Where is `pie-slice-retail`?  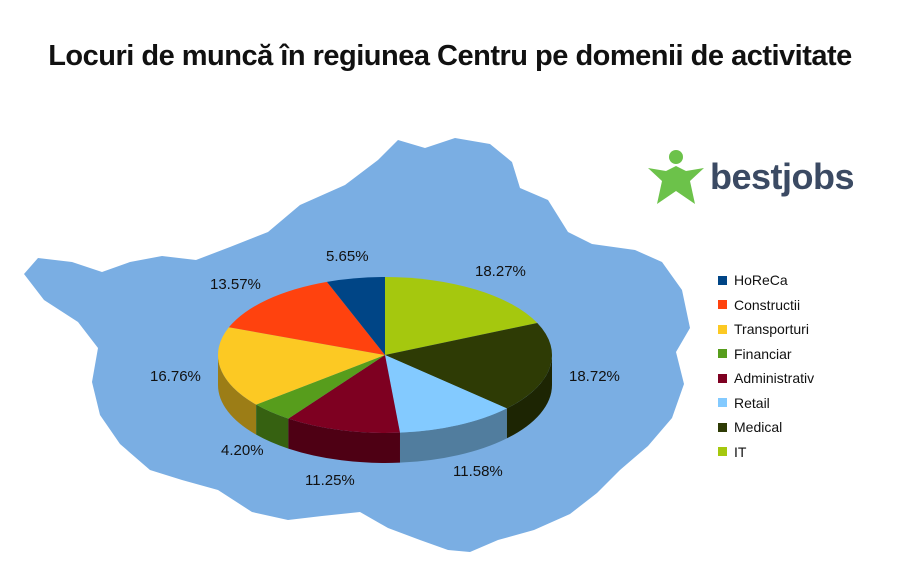 pie-slice-retail is located at coordinates (446, 394).